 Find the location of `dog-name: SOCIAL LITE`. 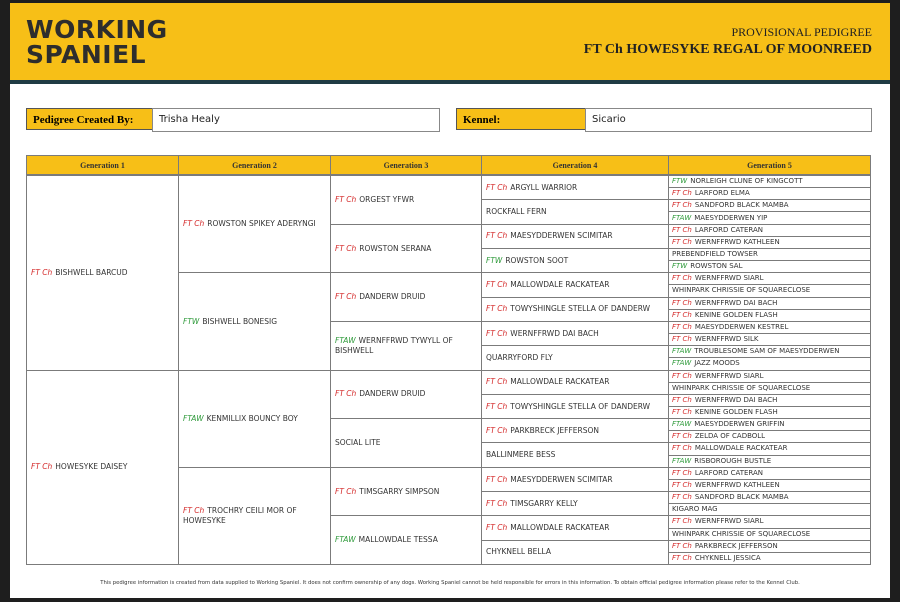

dog-name: SOCIAL LITE is located at coordinates (358, 443).